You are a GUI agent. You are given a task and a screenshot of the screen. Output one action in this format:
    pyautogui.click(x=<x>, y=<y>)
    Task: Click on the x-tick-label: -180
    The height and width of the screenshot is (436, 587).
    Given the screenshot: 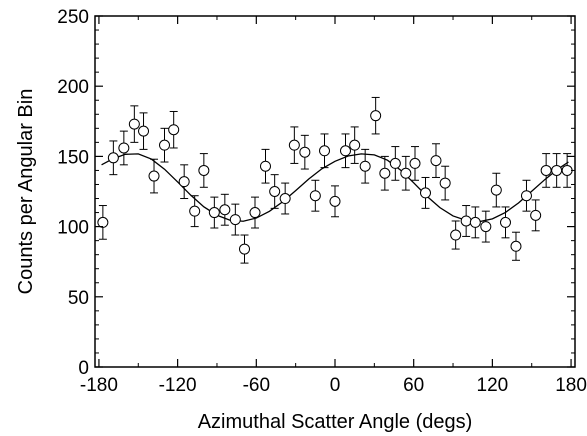 What is the action you would take?
    pyautogui.click(x=99, y=385)
    